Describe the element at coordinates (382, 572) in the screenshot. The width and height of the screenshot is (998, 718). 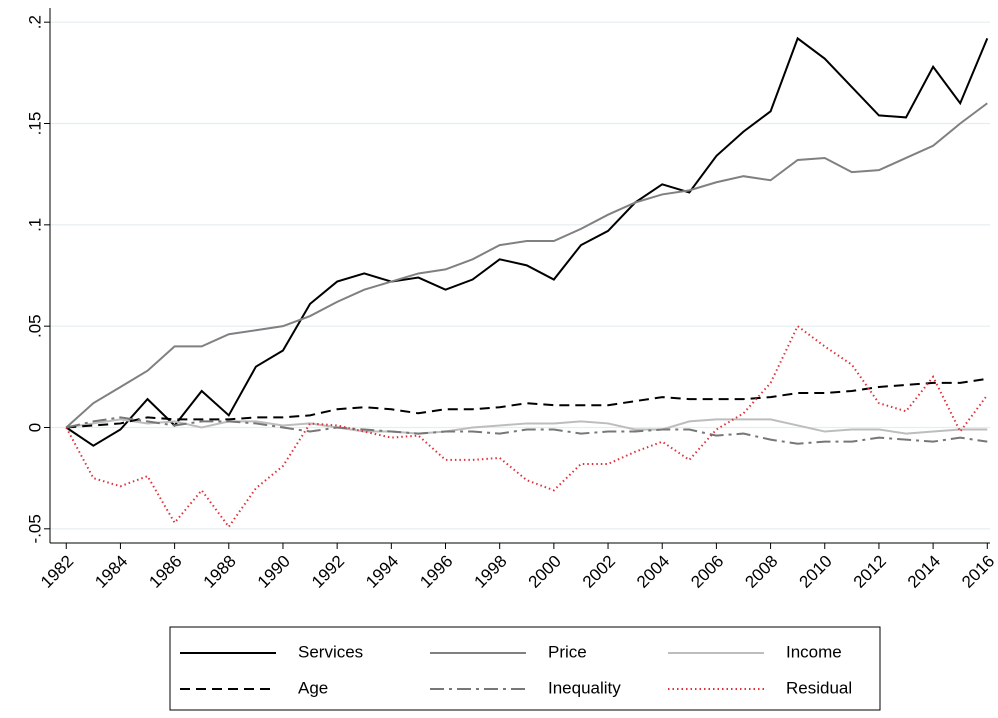
I see `x-tick-label: 1994` at that location.